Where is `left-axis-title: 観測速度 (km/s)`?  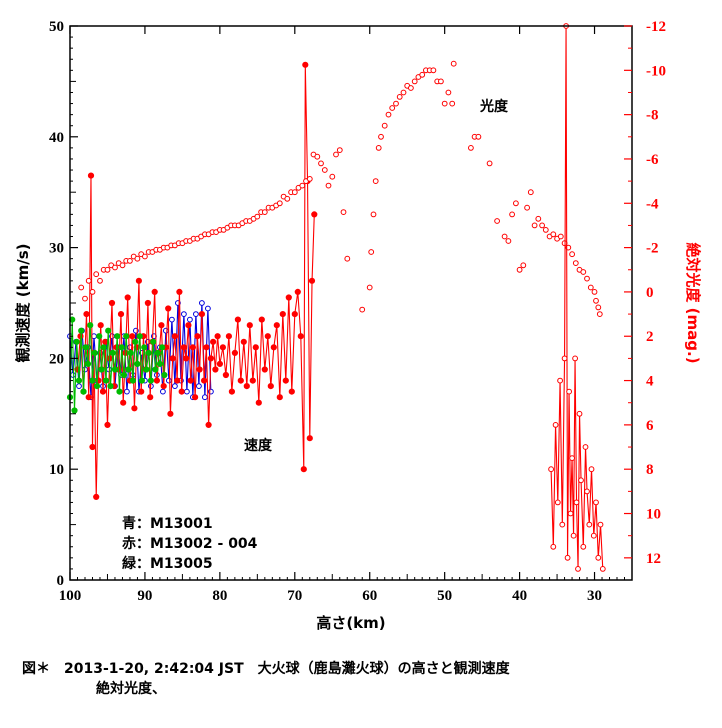 left-axis-title: 観測速度 (km/s) is located at coordinates (23, 303).